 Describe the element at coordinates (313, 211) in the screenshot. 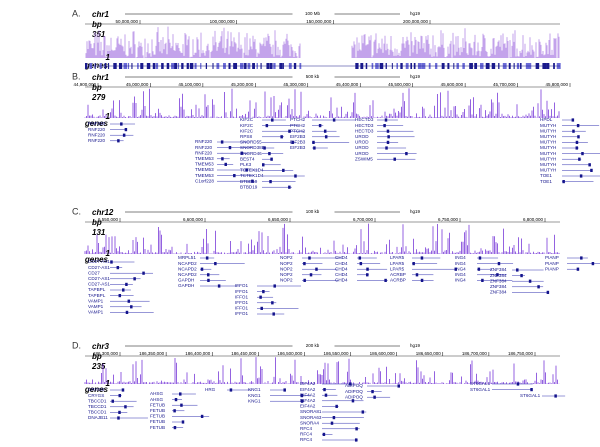

I see `scale-label: 100 kb` at that location.